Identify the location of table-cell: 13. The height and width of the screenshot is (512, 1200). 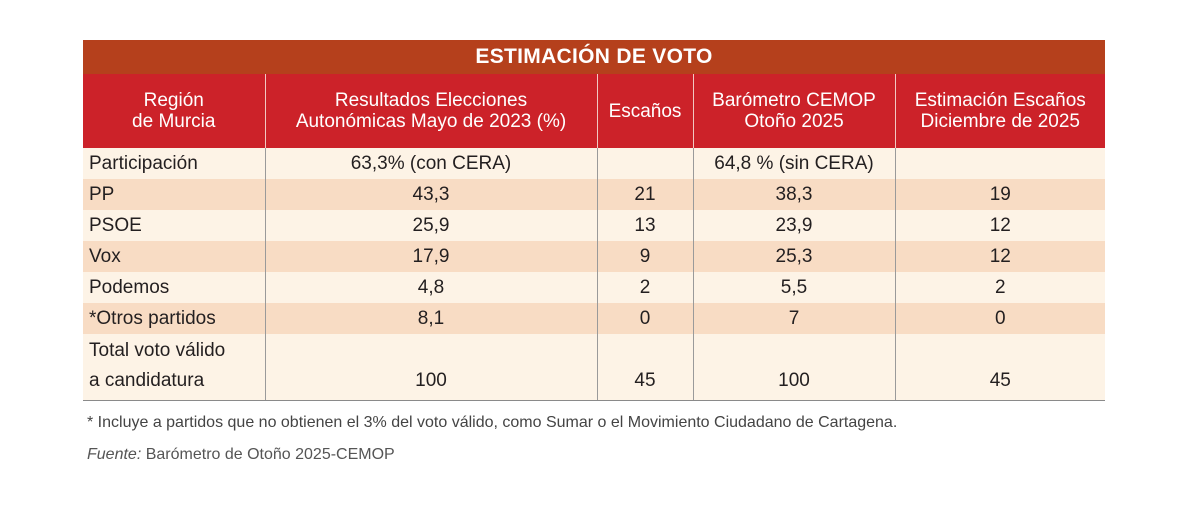
(644, 225).